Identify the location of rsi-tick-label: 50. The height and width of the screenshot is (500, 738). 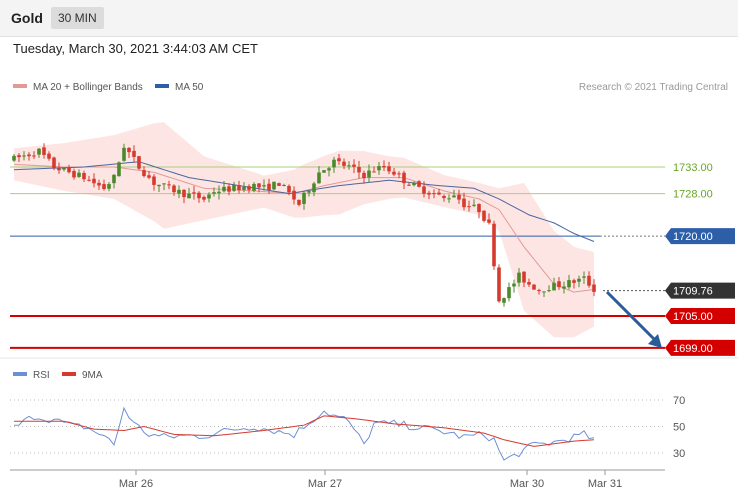
(679, 428).